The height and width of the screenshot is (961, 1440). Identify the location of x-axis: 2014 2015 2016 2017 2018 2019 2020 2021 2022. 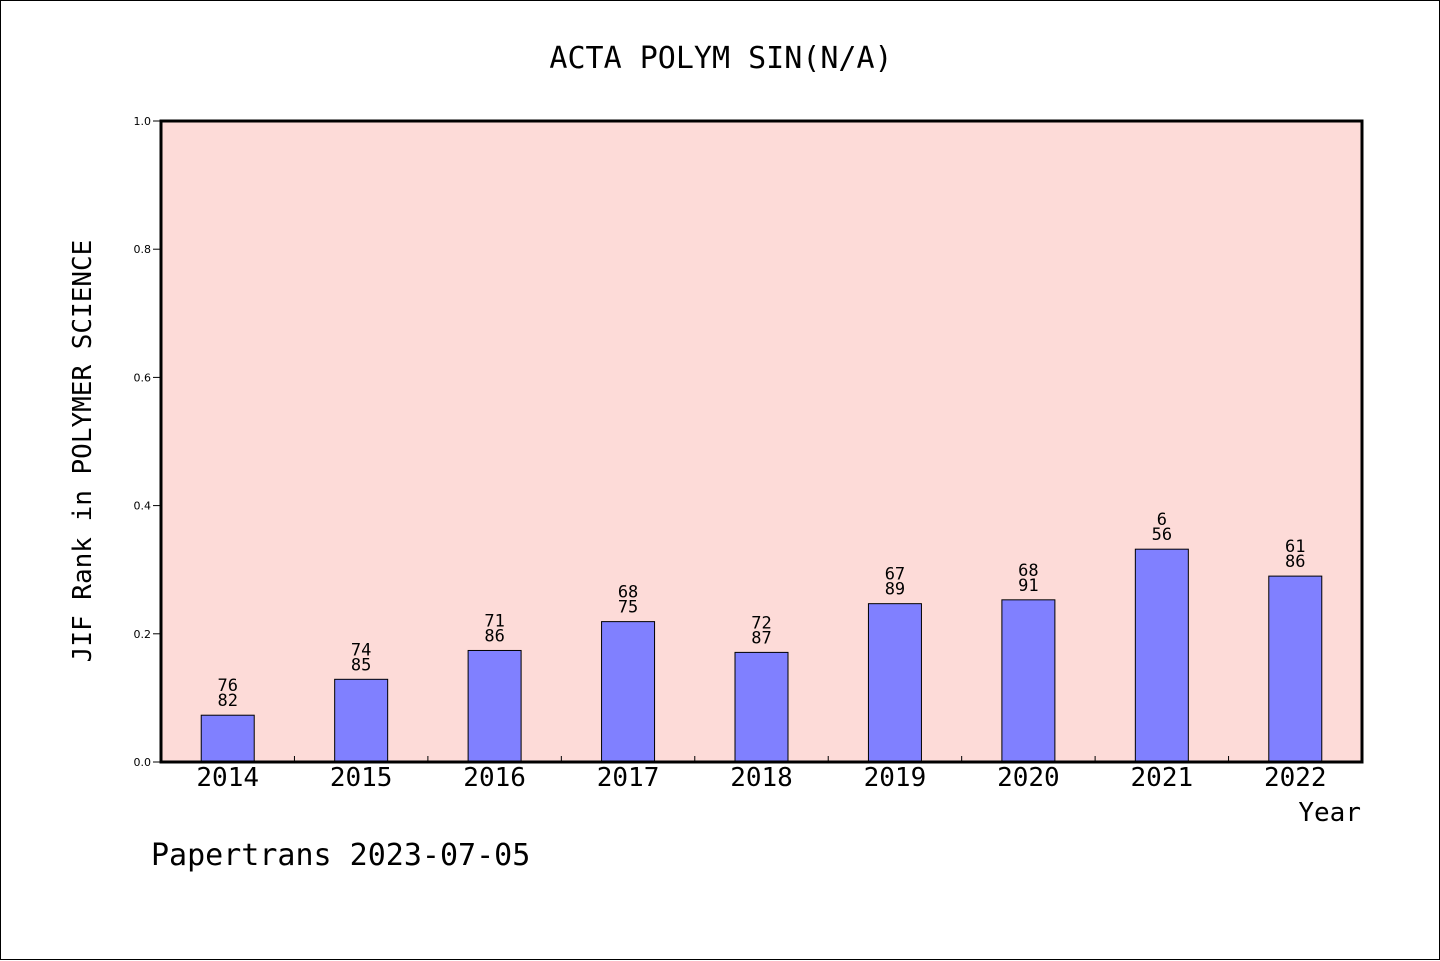
(761, 774).